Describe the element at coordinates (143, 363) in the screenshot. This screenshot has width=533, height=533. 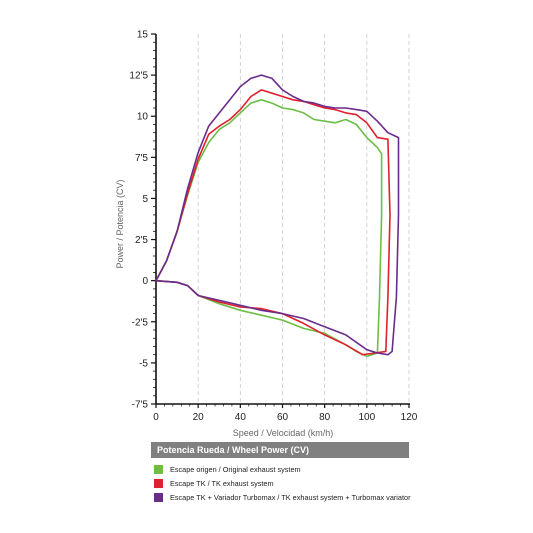
I see `y-tick-label: -5` at that location.